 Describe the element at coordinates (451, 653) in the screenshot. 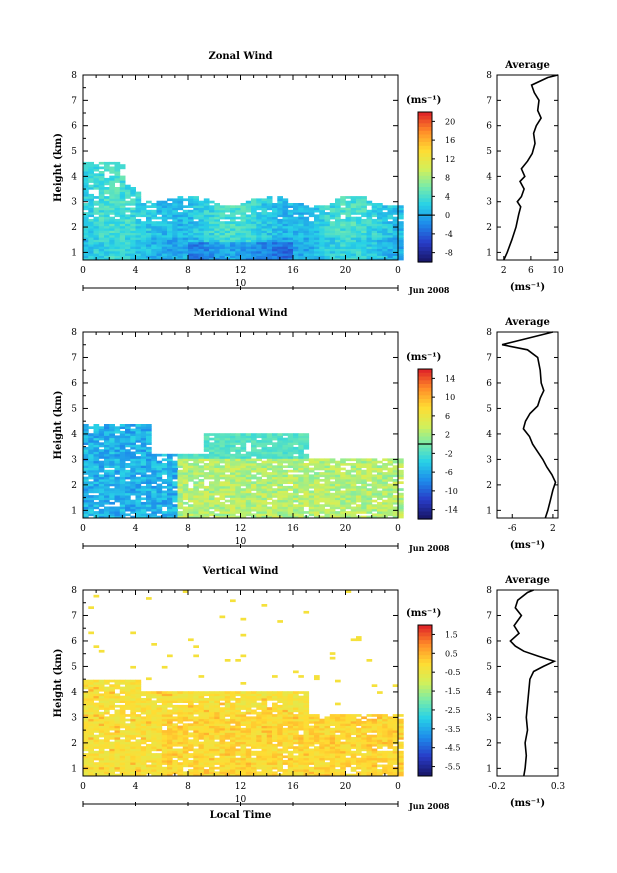

I see `colorbar-tick-label: 0.5` at that location.